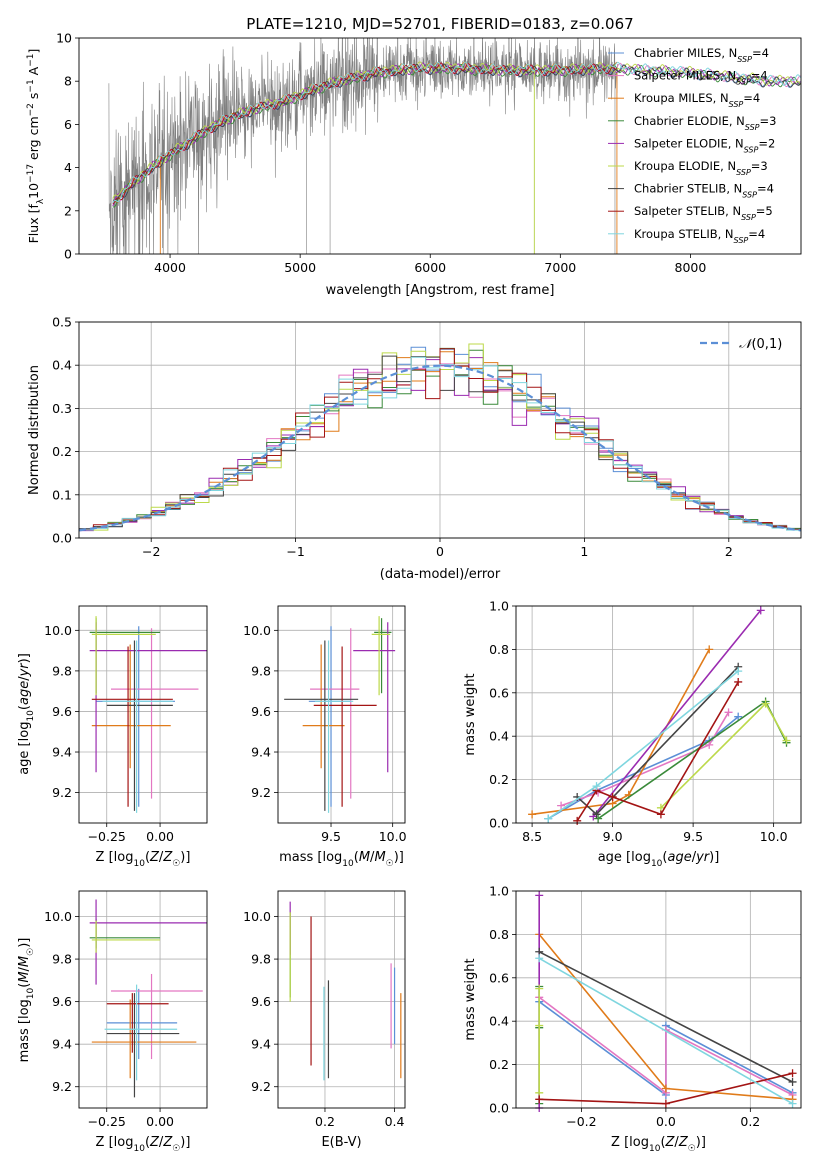 The image size is (819, 1170). Describe the element at coordinates (430, 267) in the screenshot. I see `x-tick-label: 6000` at that location.